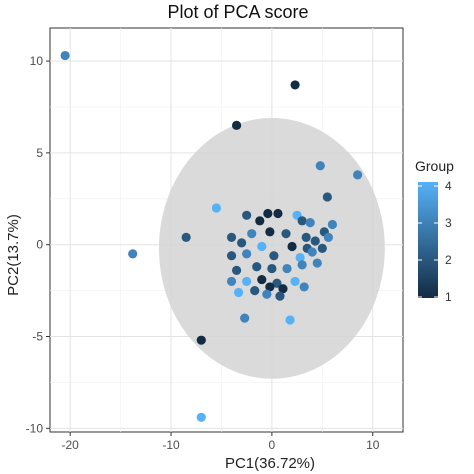 This screenshot has height=474, width=474. What do you see at coordinates (373, 445) in the screenshot?
I see `x-tick-label: 10` at bounding box center [373, 445].